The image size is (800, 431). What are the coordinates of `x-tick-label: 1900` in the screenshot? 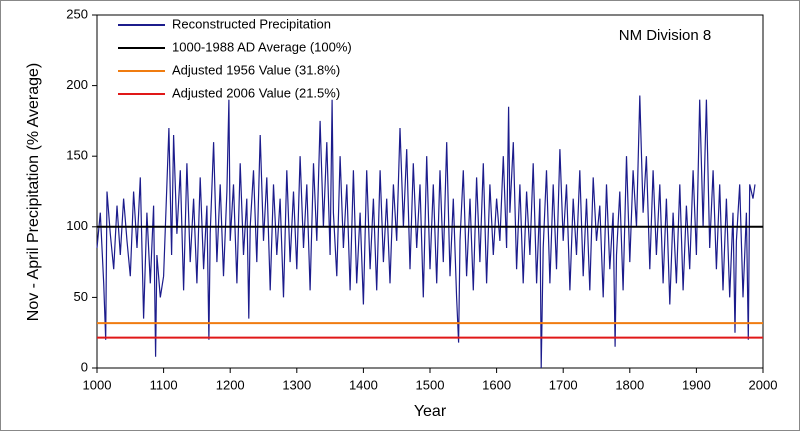 It's located at (696, 384).